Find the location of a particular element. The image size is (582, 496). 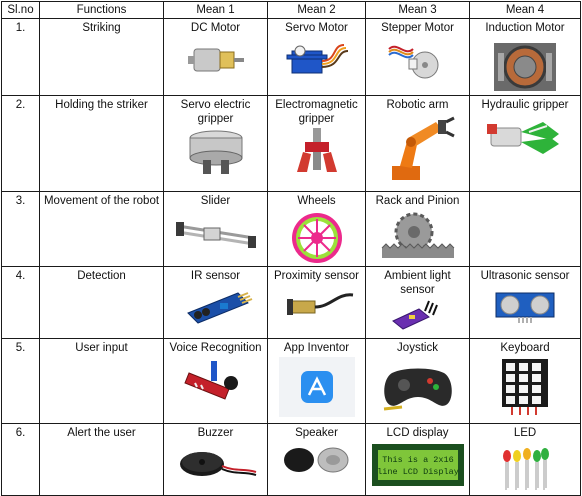

function-cell: Detection is located at coordinates (101, 302).